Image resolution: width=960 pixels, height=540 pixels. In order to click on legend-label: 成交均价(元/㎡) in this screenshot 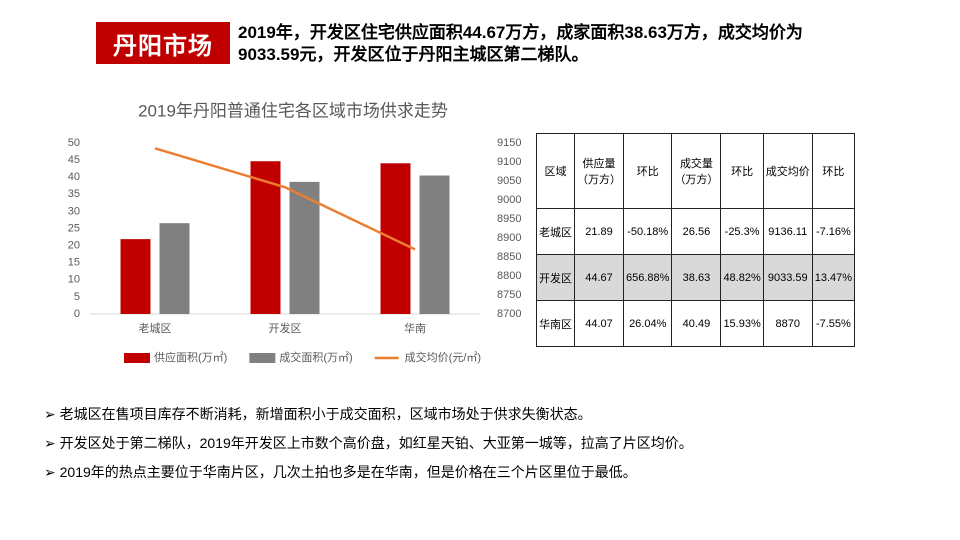, I will do `click(443, 357)`.